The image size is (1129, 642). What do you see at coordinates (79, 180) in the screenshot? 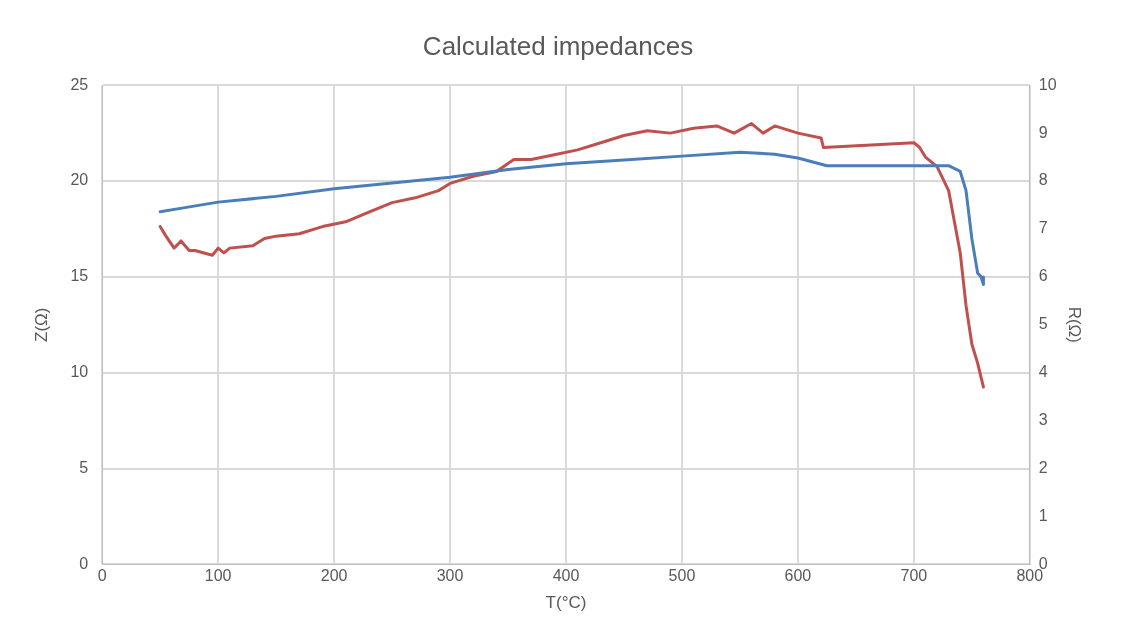
I see `y-tick-label: 20` at bounding box center [79, 180].